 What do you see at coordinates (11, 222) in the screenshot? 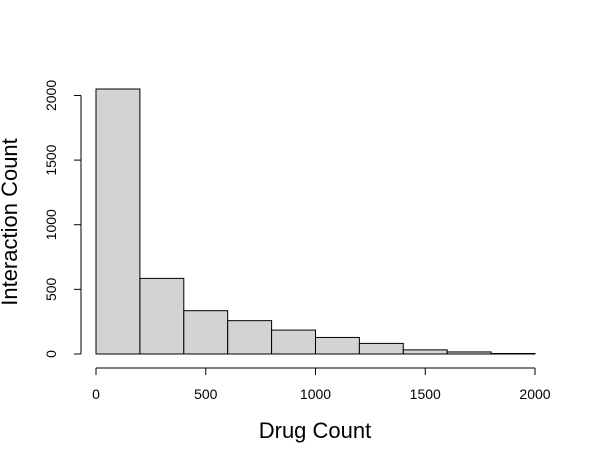
I see `y-axis-title: Interaction Count` at bounding box center [11, 222].